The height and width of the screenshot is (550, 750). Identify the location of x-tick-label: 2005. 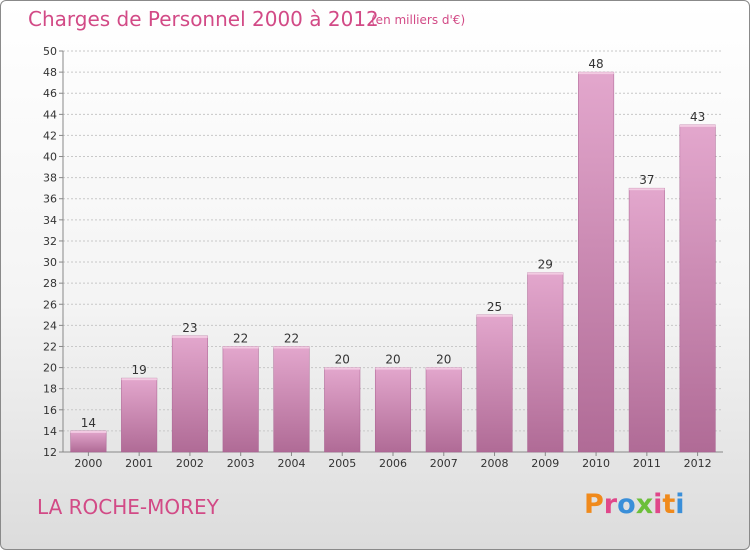
(342, 463).